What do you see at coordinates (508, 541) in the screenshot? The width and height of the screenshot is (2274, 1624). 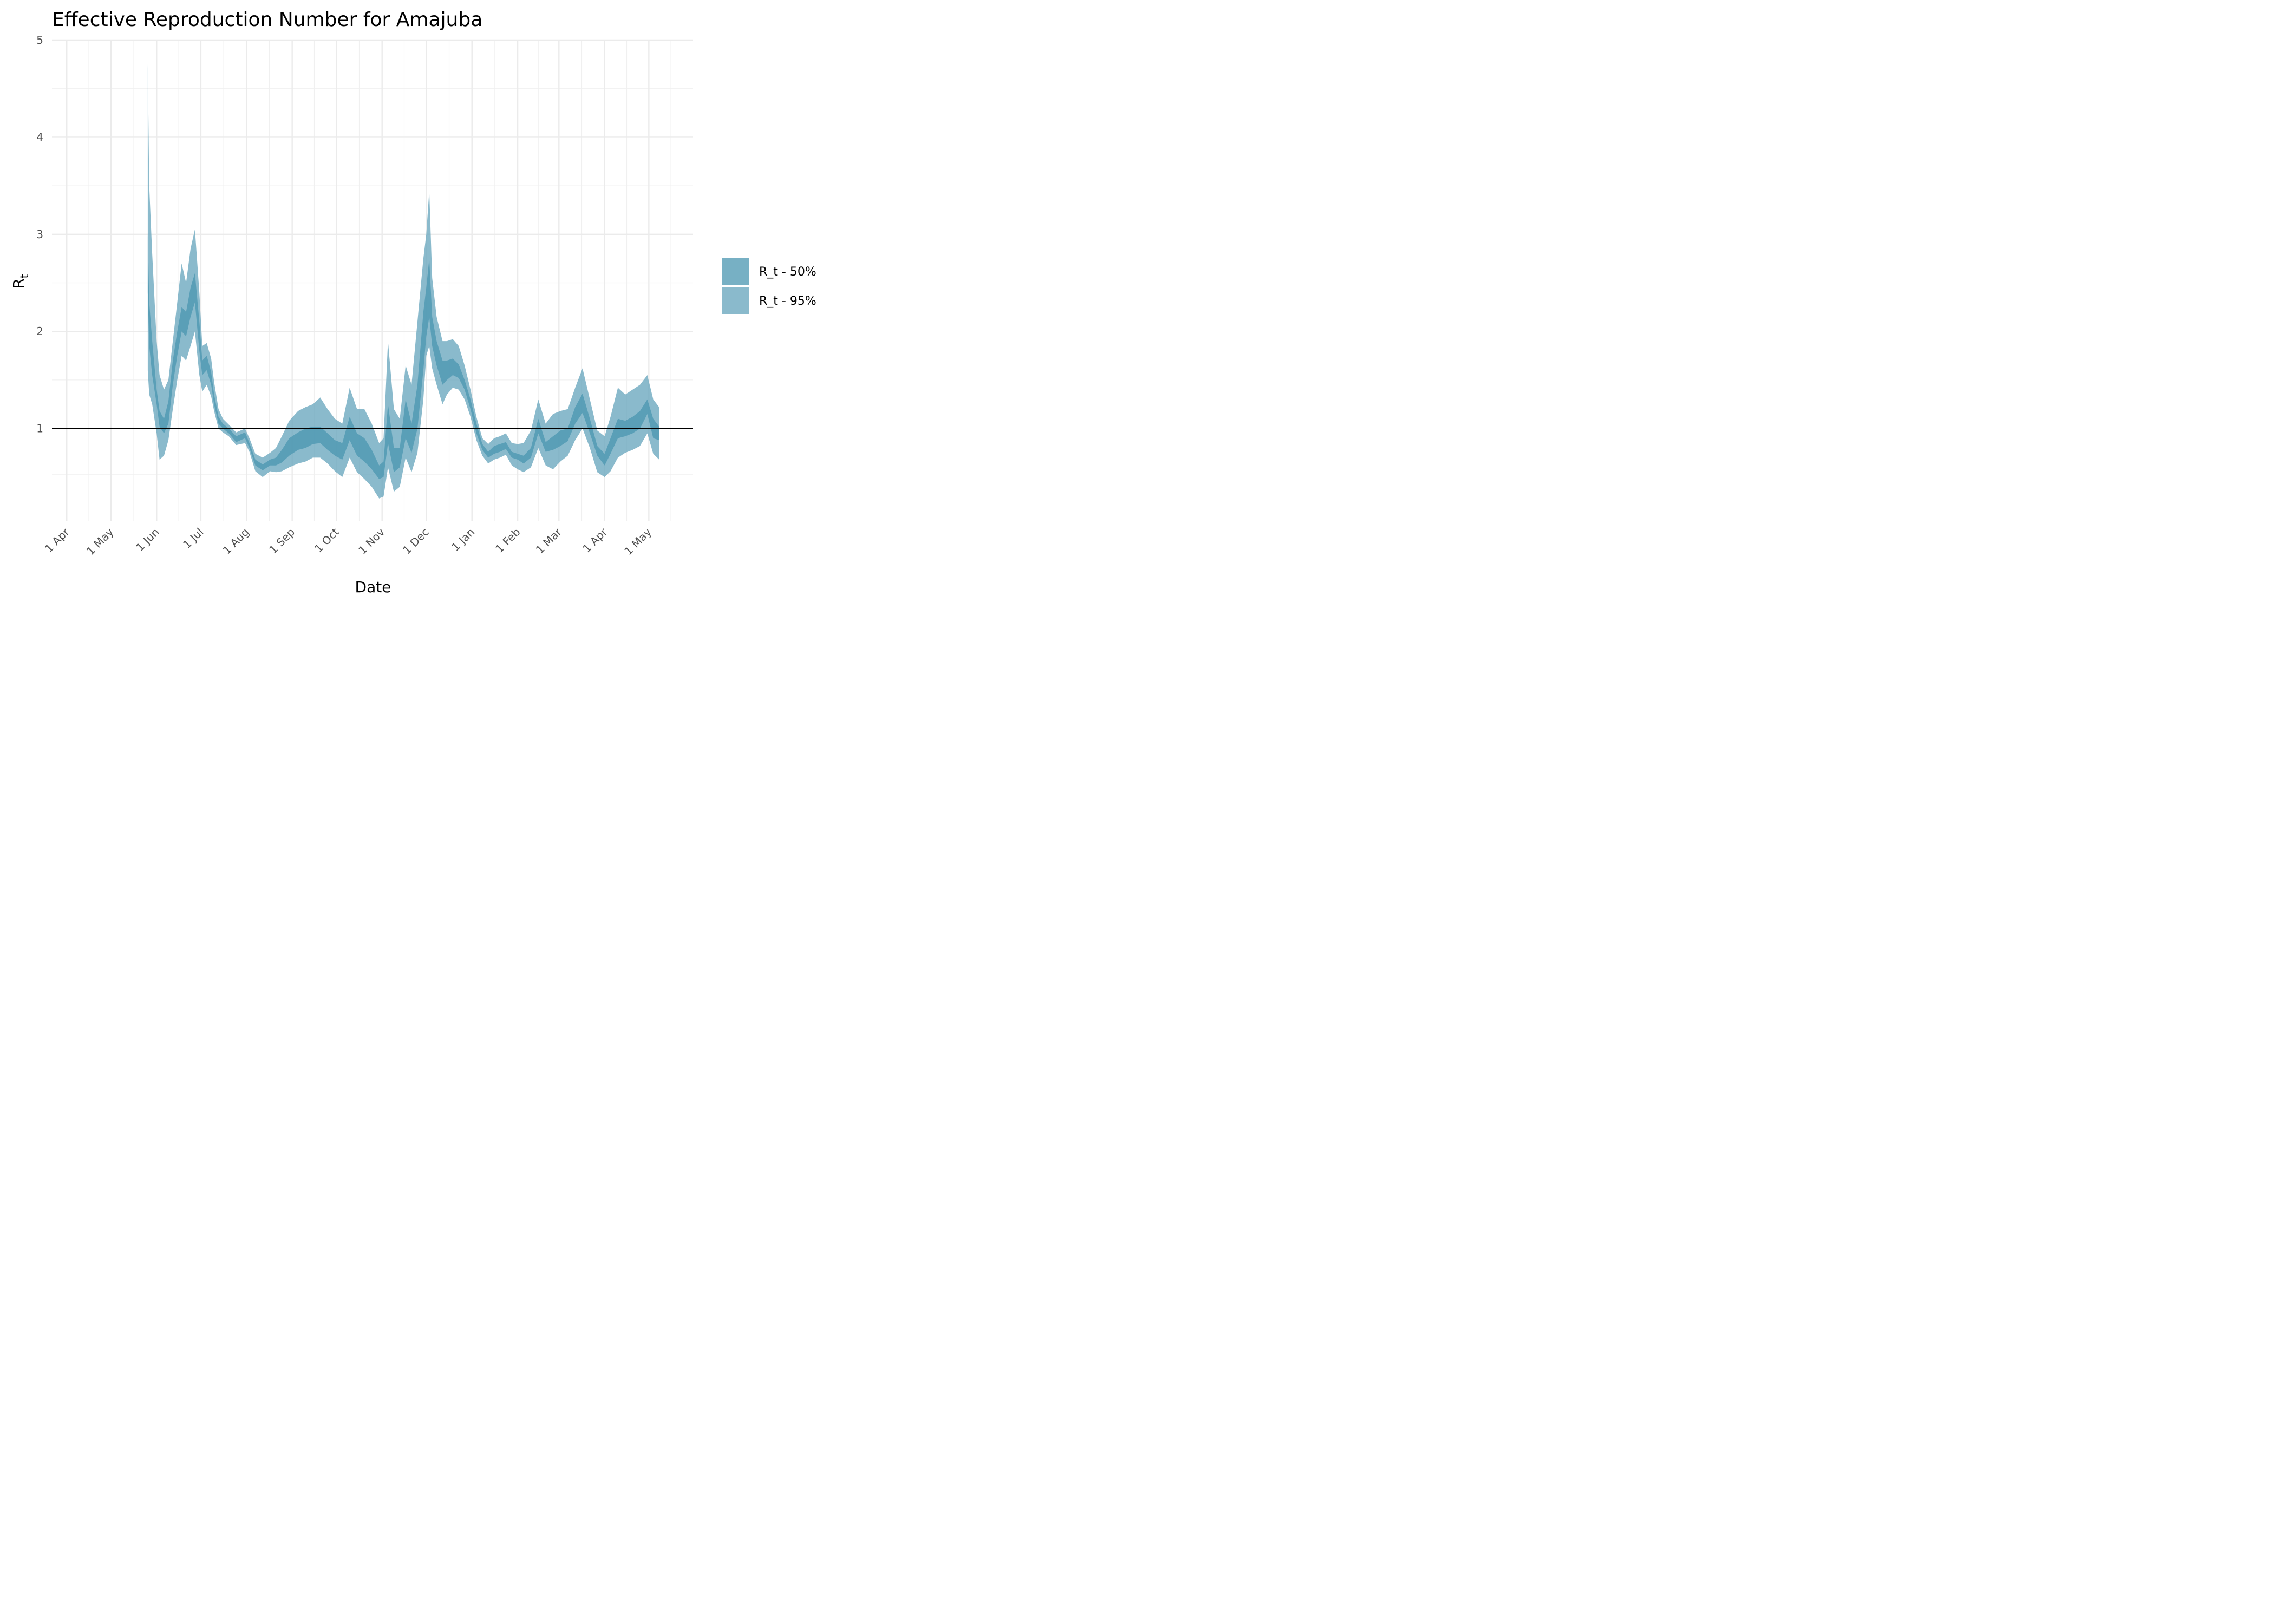 I see `x-tick-label: 1 Feb` at bounding box center [508, 541].